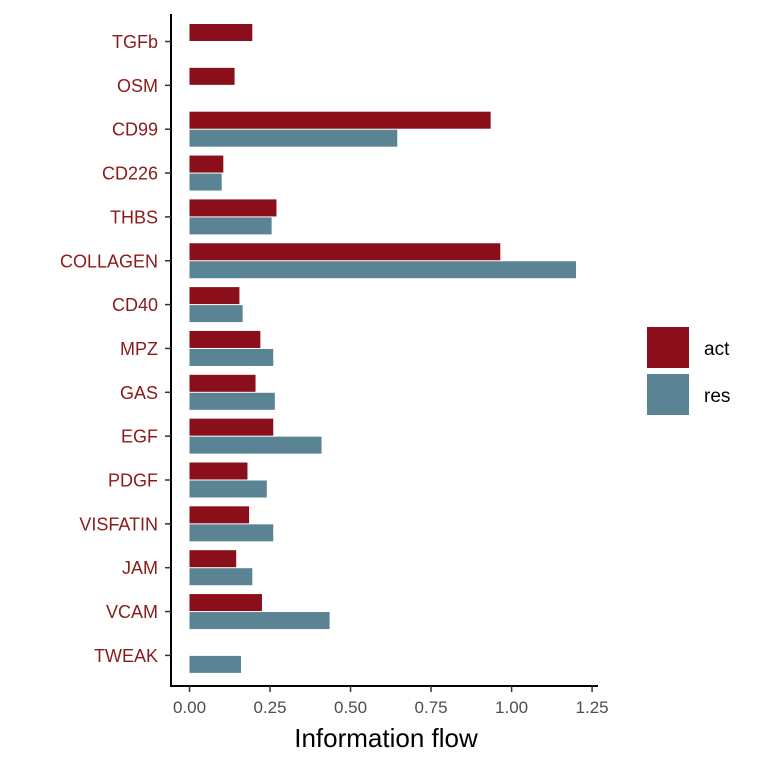  I want to click on x-tick-label: 1.00, so click(511, 707).